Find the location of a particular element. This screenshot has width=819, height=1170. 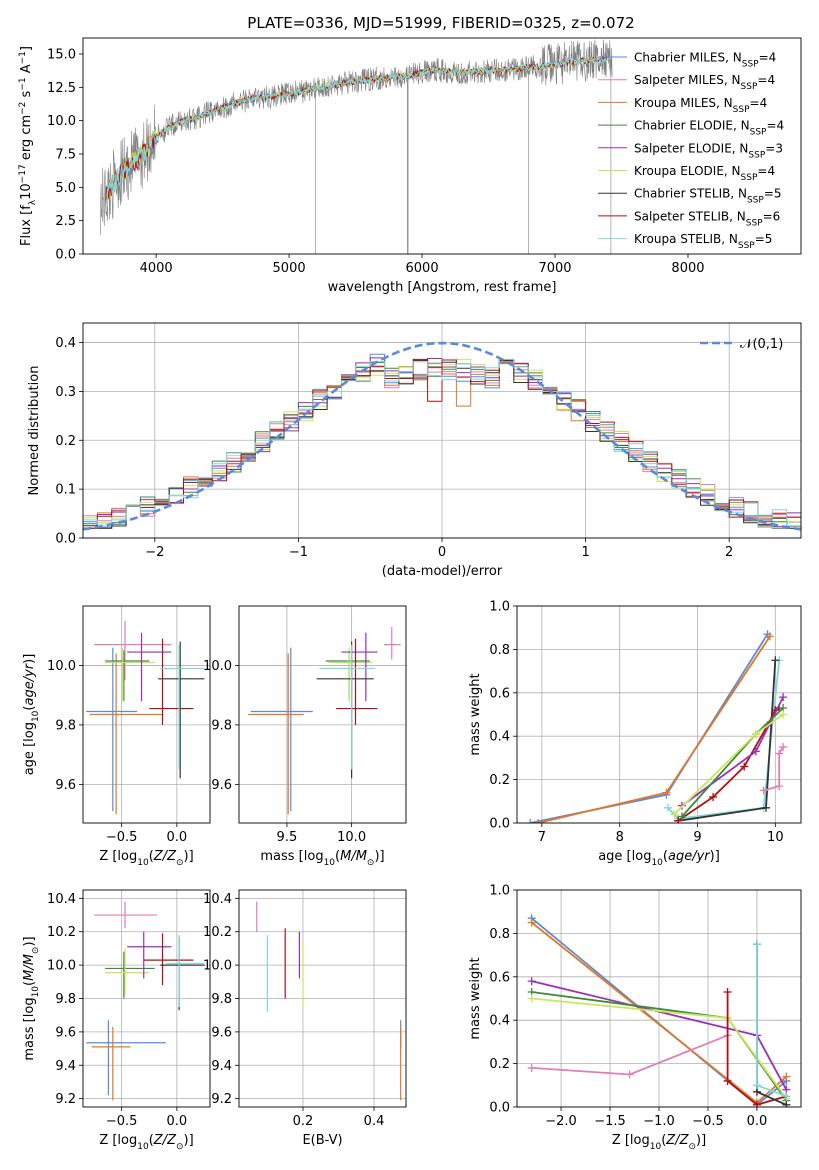

chart-mass-vs-extinction: 0.2 0.4 9.2 9.4 9.6 9.8 10.0 10.2 10.4 E(B-V) is located at coordinates (305, 1018).